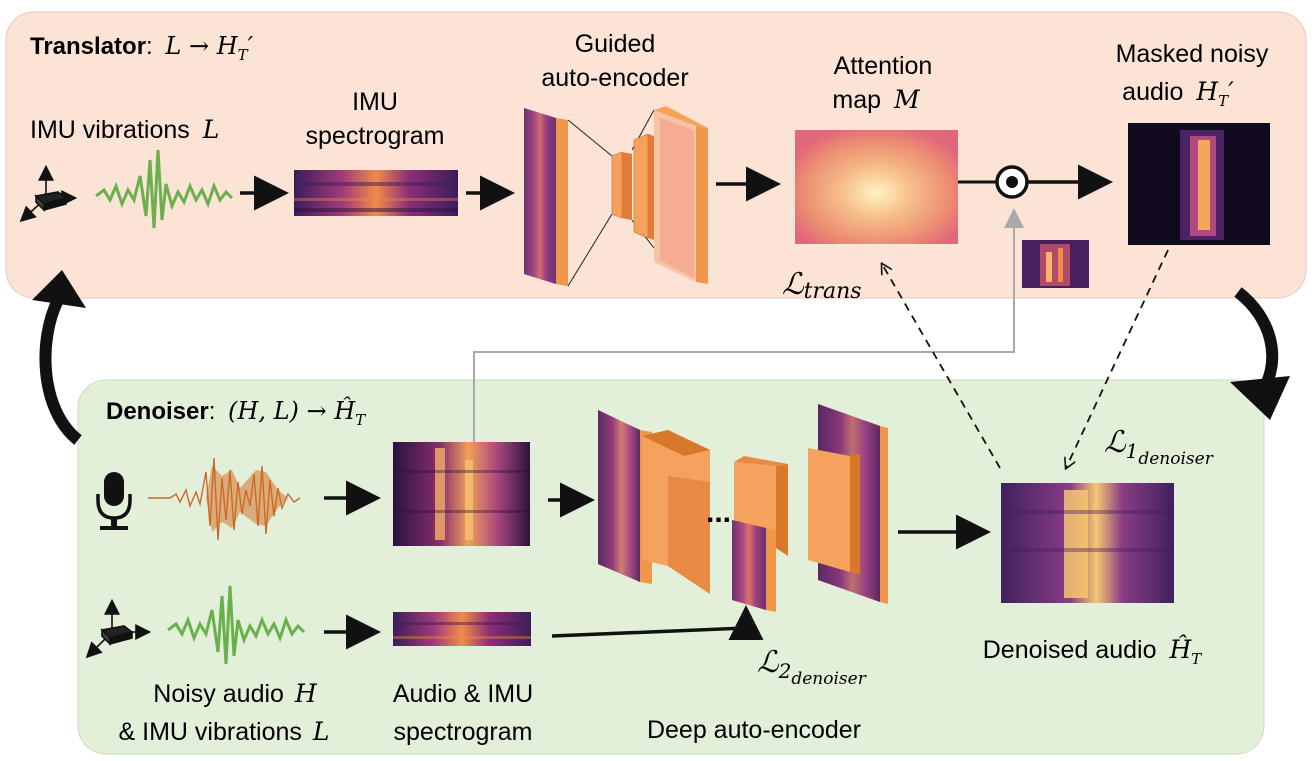 The width and height of the screenshot is (1315, 761). Describe the element at coordinates (768, 662) in the screenshot. I see `loss2-symbol: ℒ` at that location.